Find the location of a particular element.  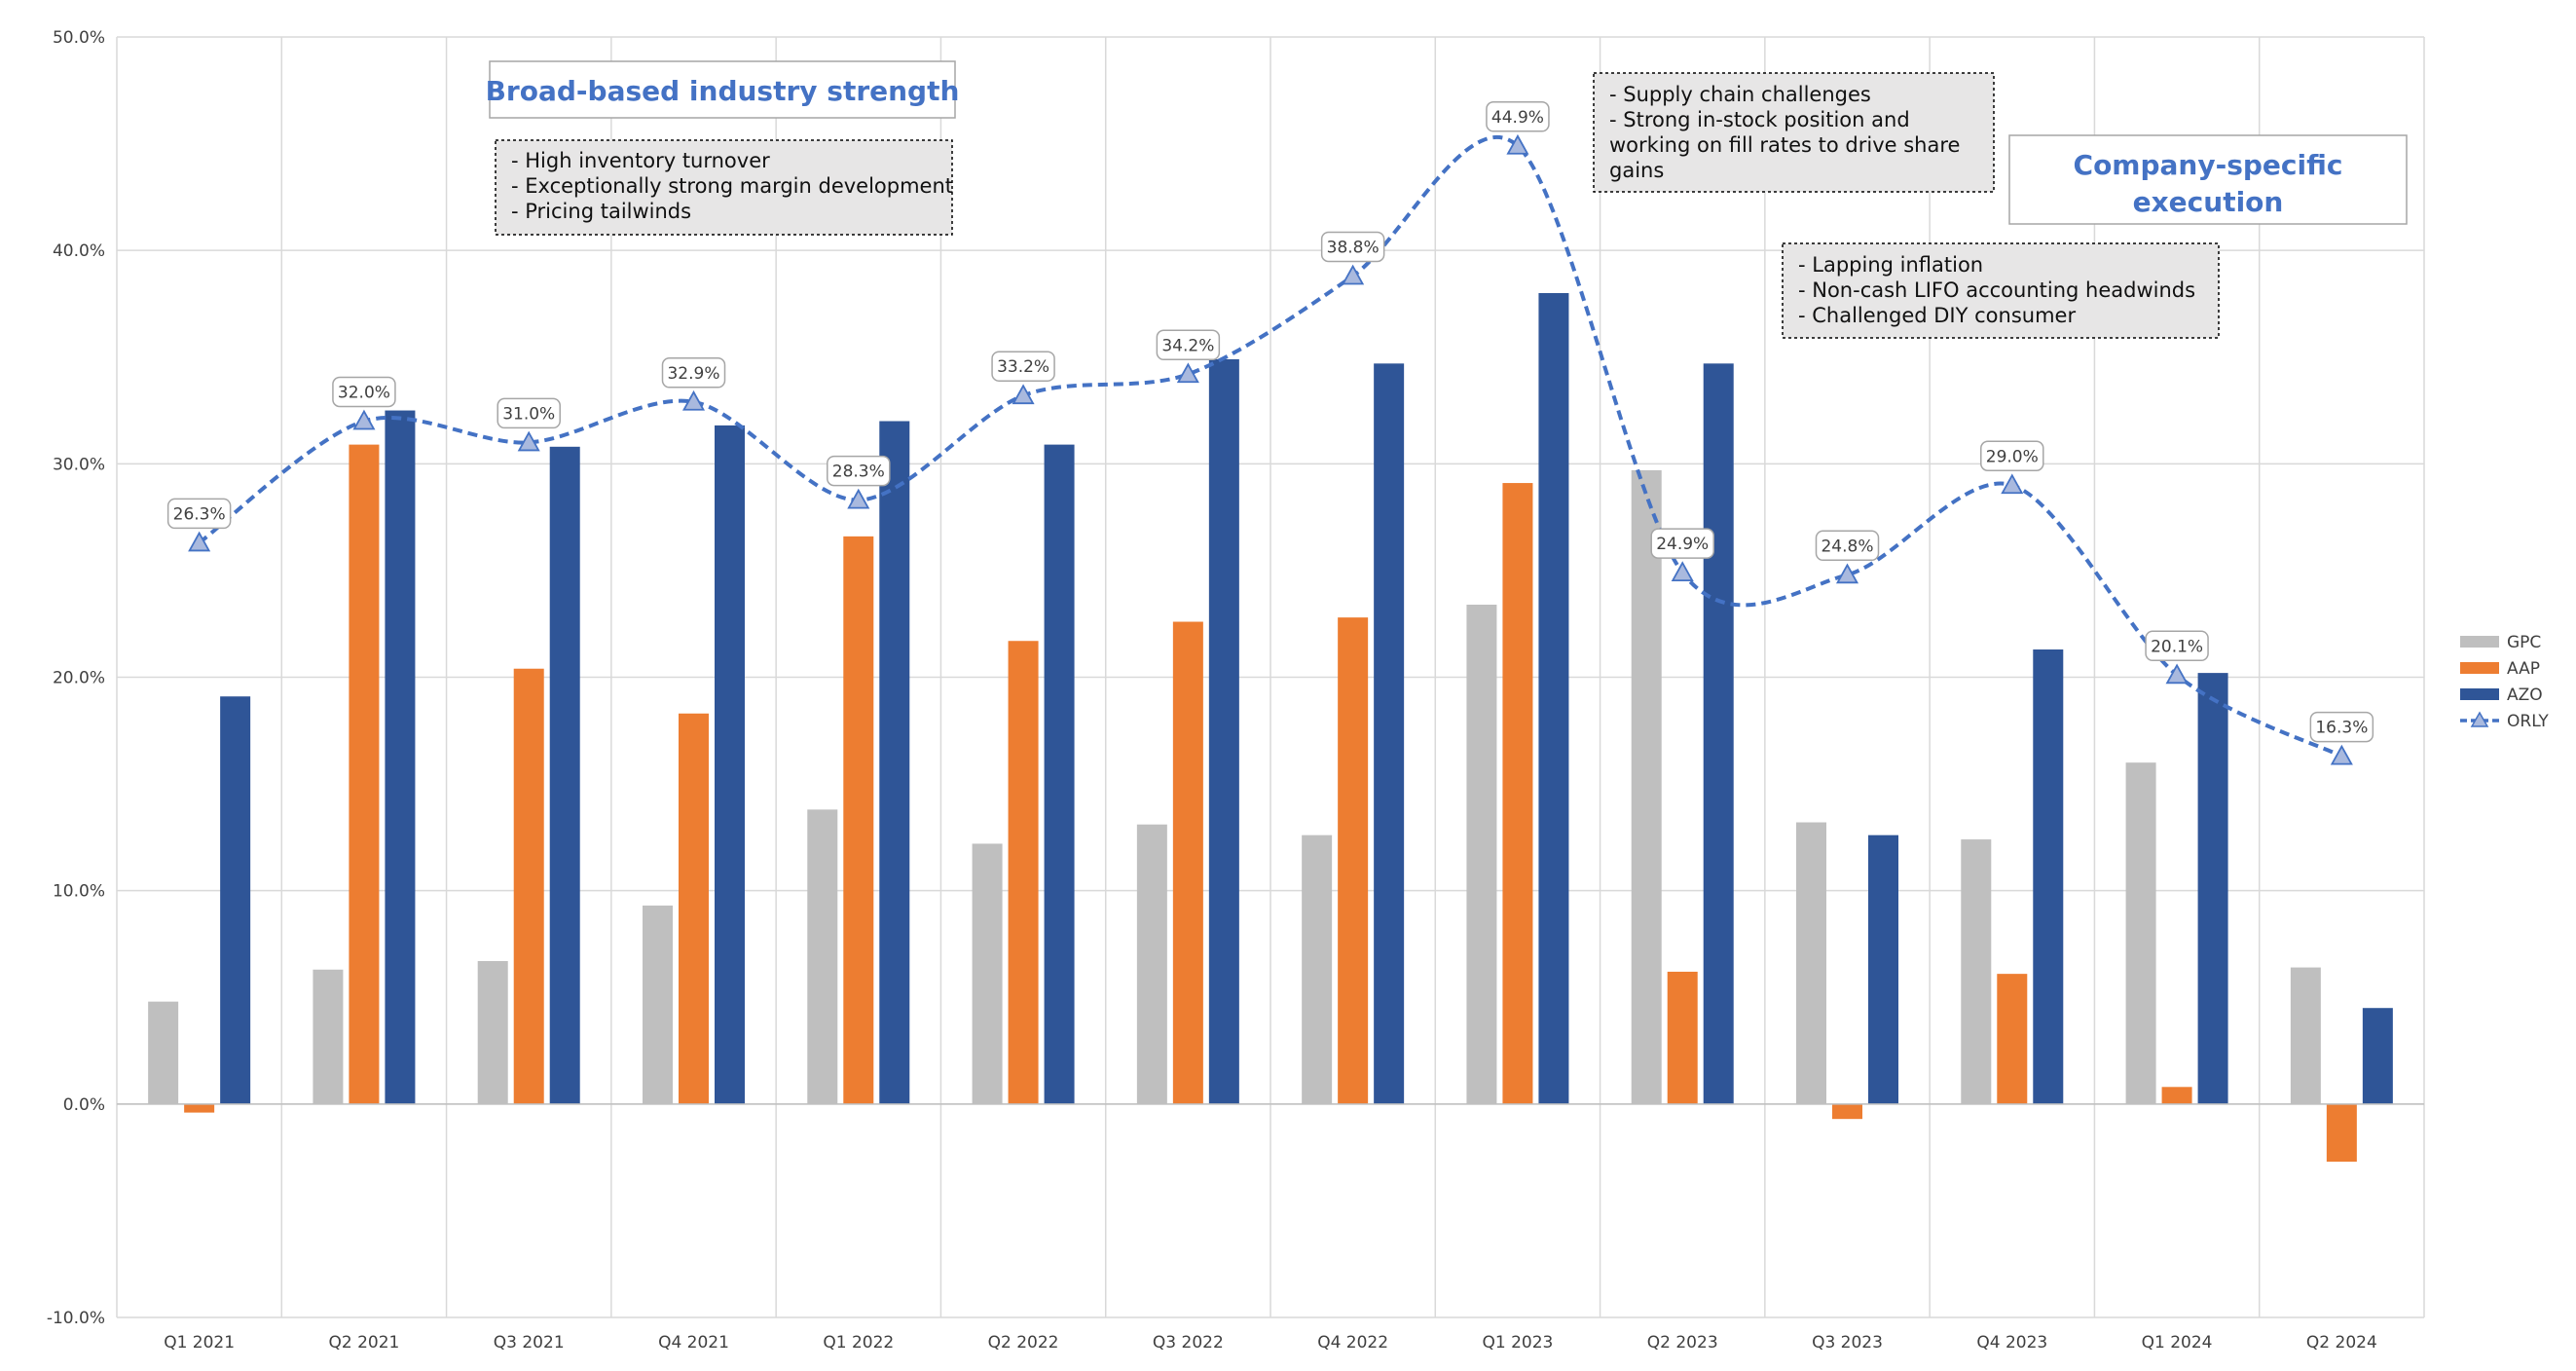

annotation-title-line: Company-specific is located at coordinates (2208, 165).